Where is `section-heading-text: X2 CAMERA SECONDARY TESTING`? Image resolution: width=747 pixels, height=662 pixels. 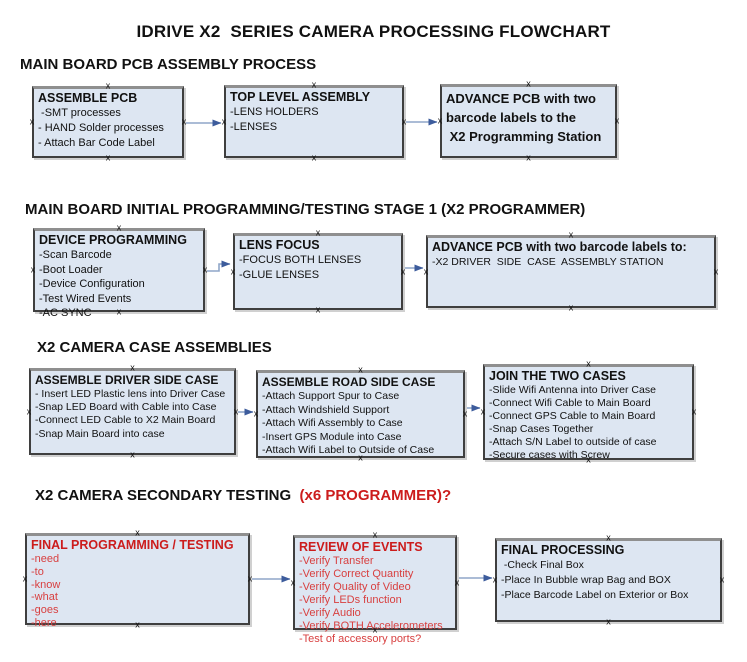
section-heading-text: X2 CAMERA SECONDARY TESTING is located at coordinates (165, 495).